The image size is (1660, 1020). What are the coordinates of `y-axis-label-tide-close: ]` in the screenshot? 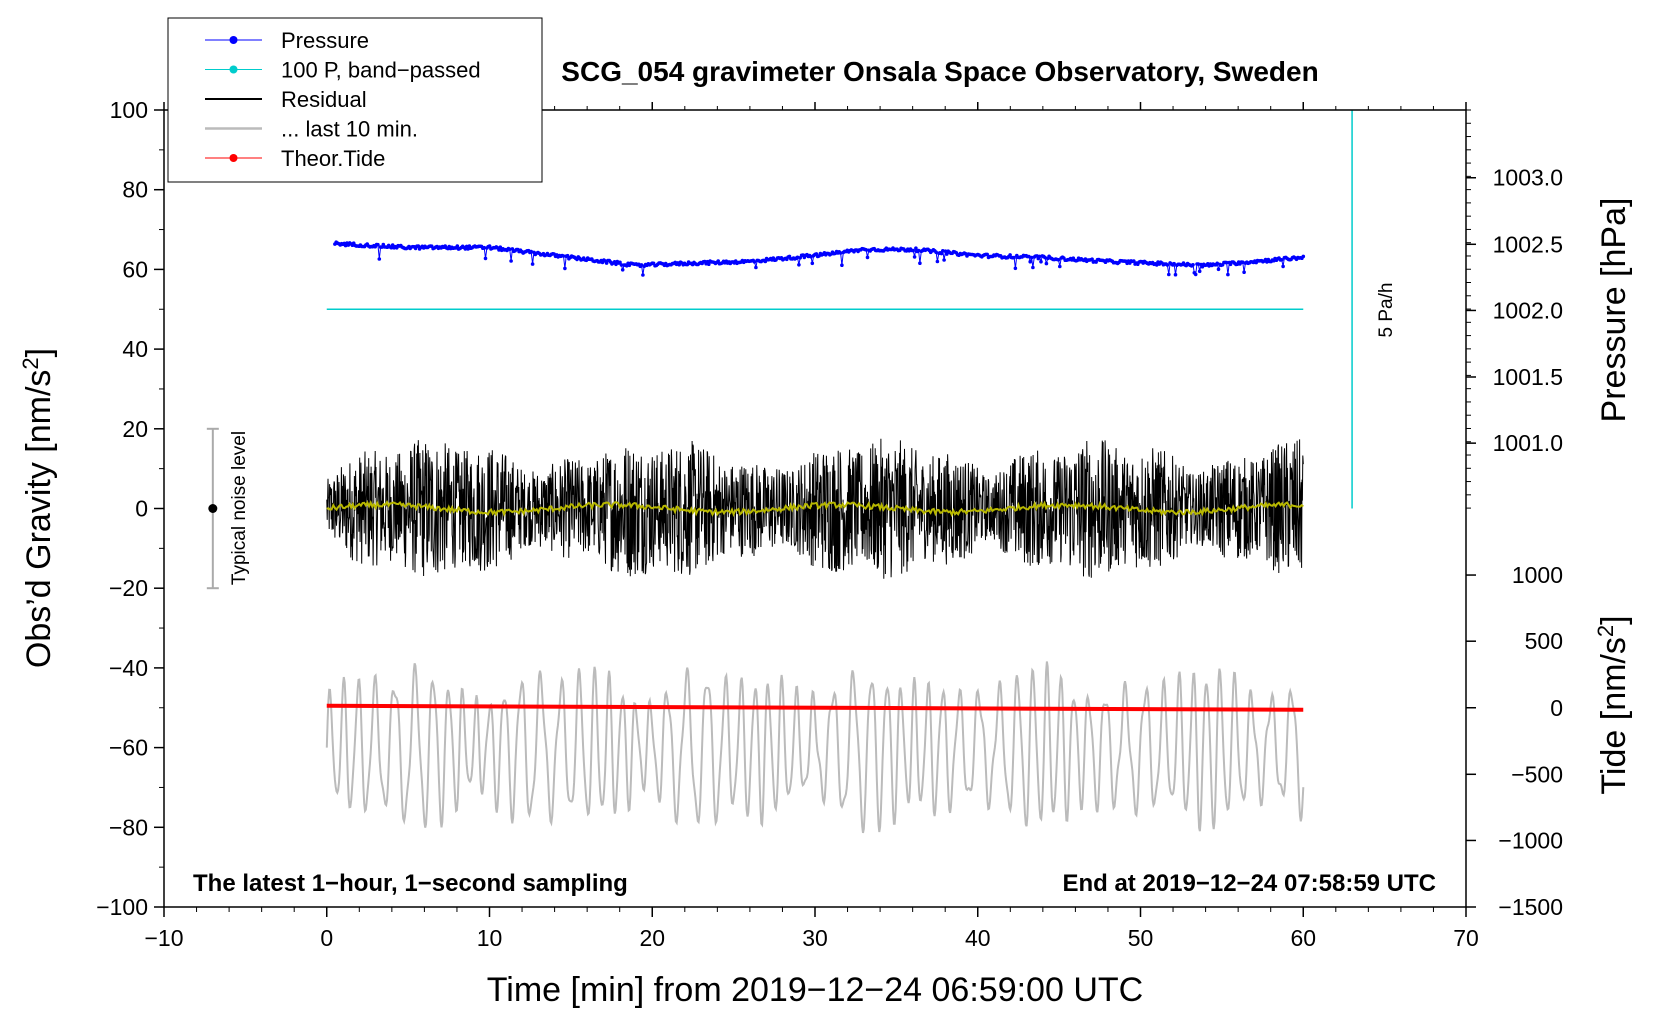 It's located at (1614, 619).